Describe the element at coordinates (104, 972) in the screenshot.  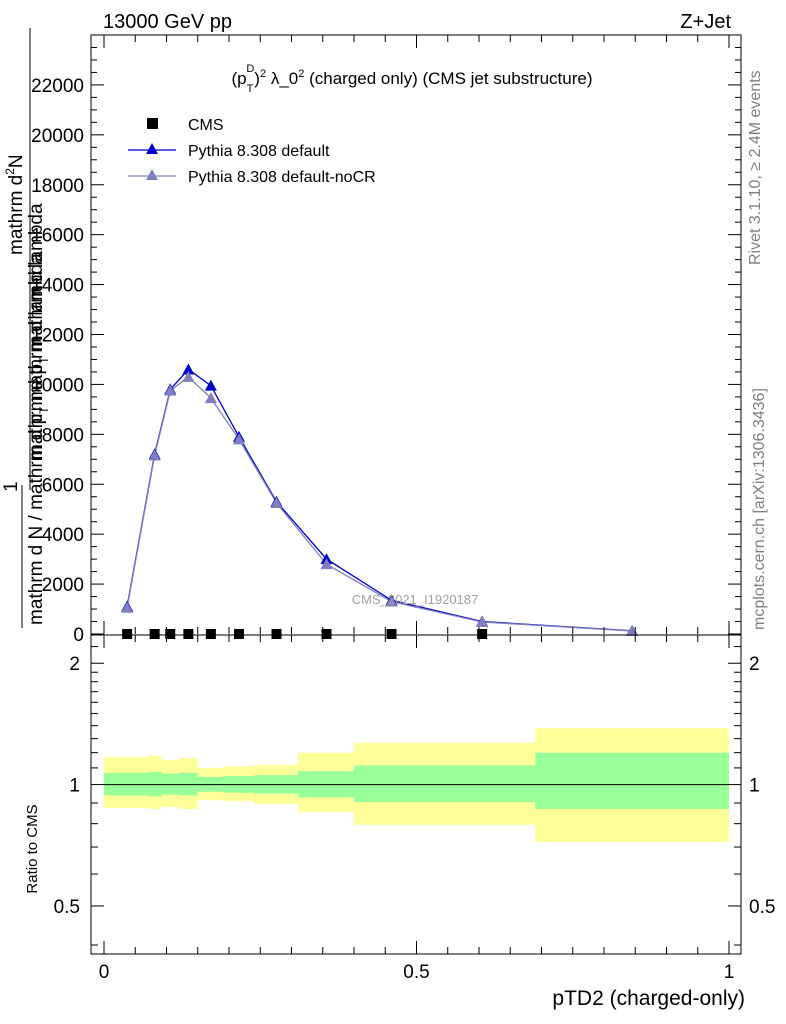
I see `x-tick-label: 0` at that location.